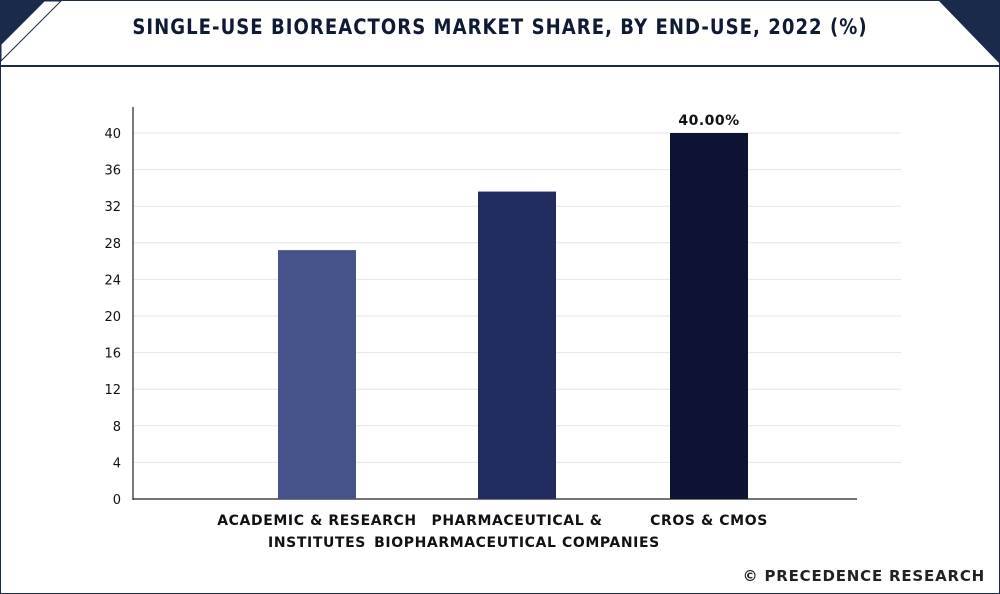 This screenshot has height=594, width=1000. I want to click on corner-decoration-left, so click(31, 31).